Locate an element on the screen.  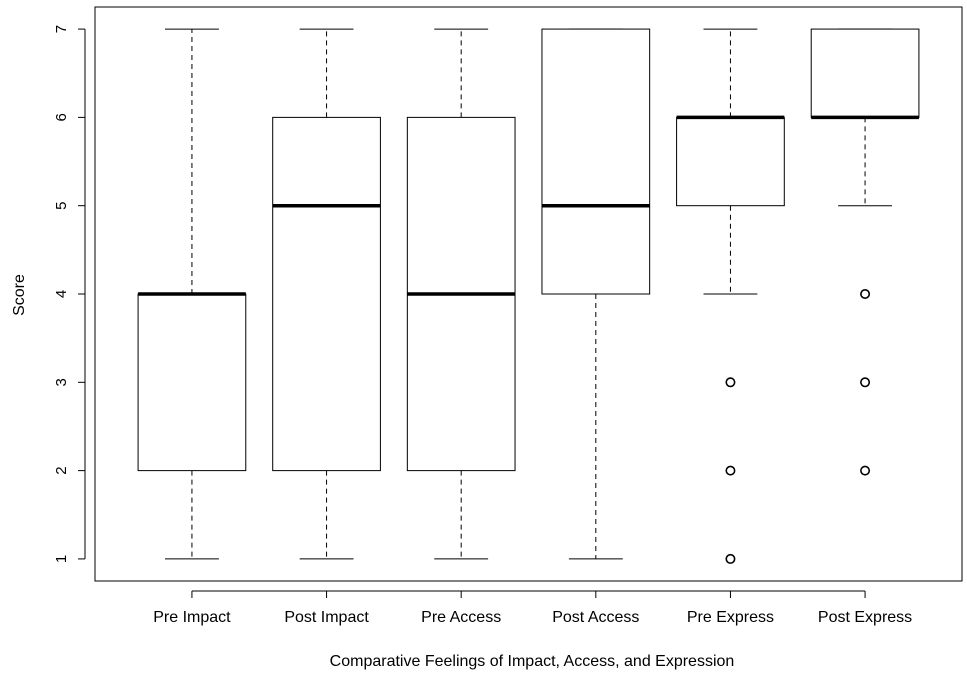
y-tick-label: 3 is located at coordinates (61, 382).